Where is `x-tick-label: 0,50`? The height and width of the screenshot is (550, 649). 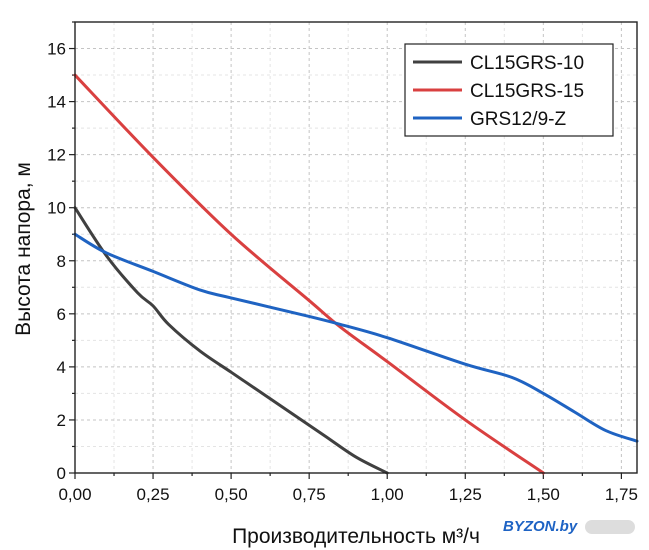
x-tick-label: 0,50 is located at coordinates (231, 494).